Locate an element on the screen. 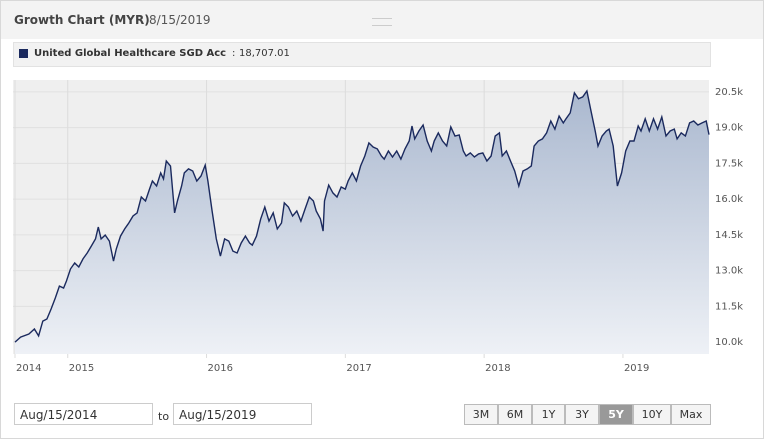  title: Growth Chart (MYR) is located at coordinates (82, 20).